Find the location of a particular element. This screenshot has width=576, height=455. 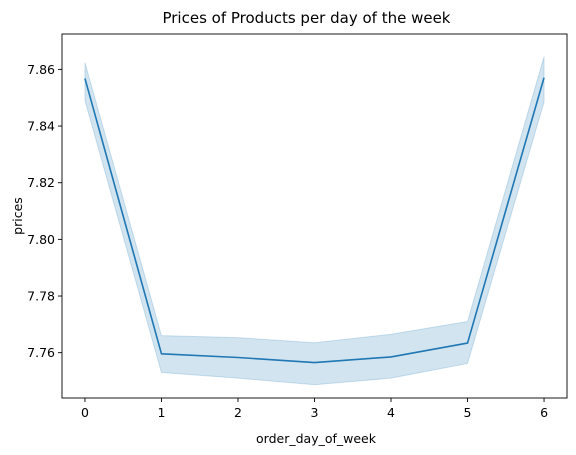

y-tick-label: 7.80 is located at coordinates (41, 239).